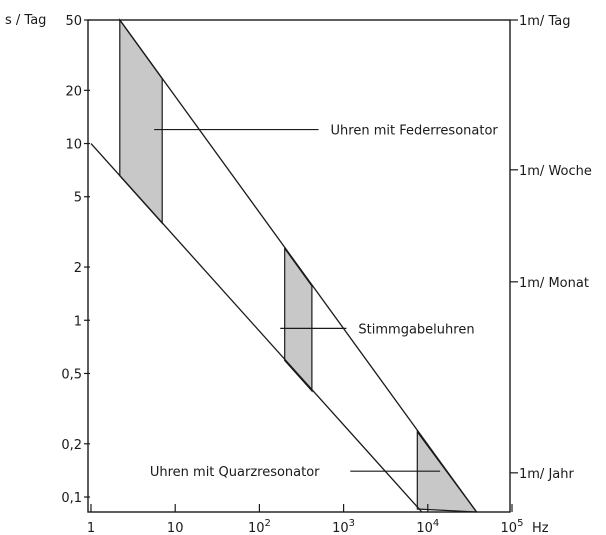 The width and height of the screenshot is (606, 535). Describe the element at coordinates (75, 260) in the screenshot. I see `y-axis-left: 50 20 10 5 2 1 0,5 0,2 0,1` at that location.